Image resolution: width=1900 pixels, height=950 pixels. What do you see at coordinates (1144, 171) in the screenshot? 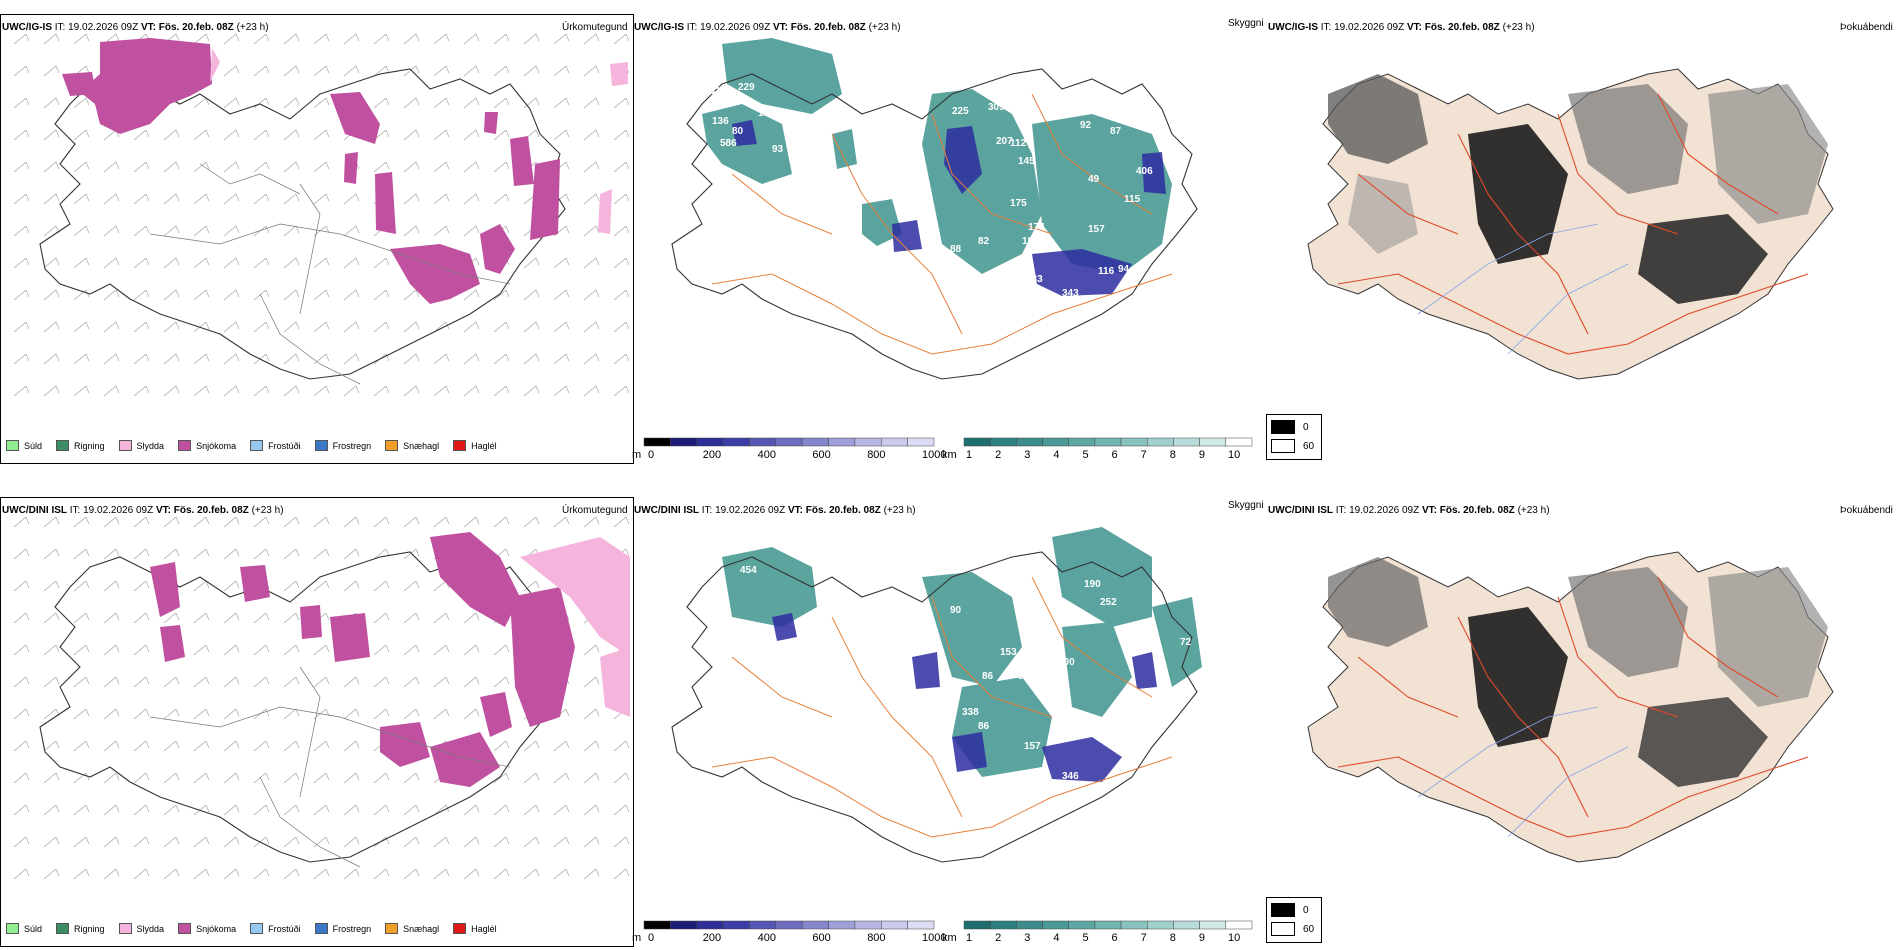
I see `ceiling-label: 406` at bounding box center [1144, 171].